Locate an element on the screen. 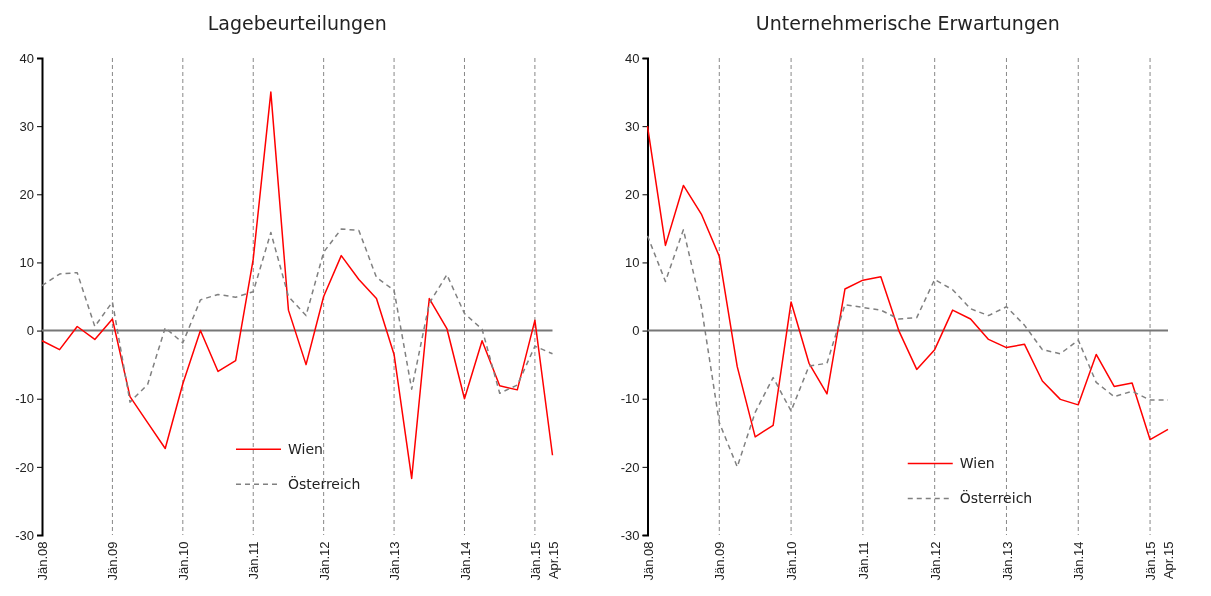 This screenshot has width=1211, height=596. chart-title: Lagebeurteilungen is located at coordinates (297, 23).